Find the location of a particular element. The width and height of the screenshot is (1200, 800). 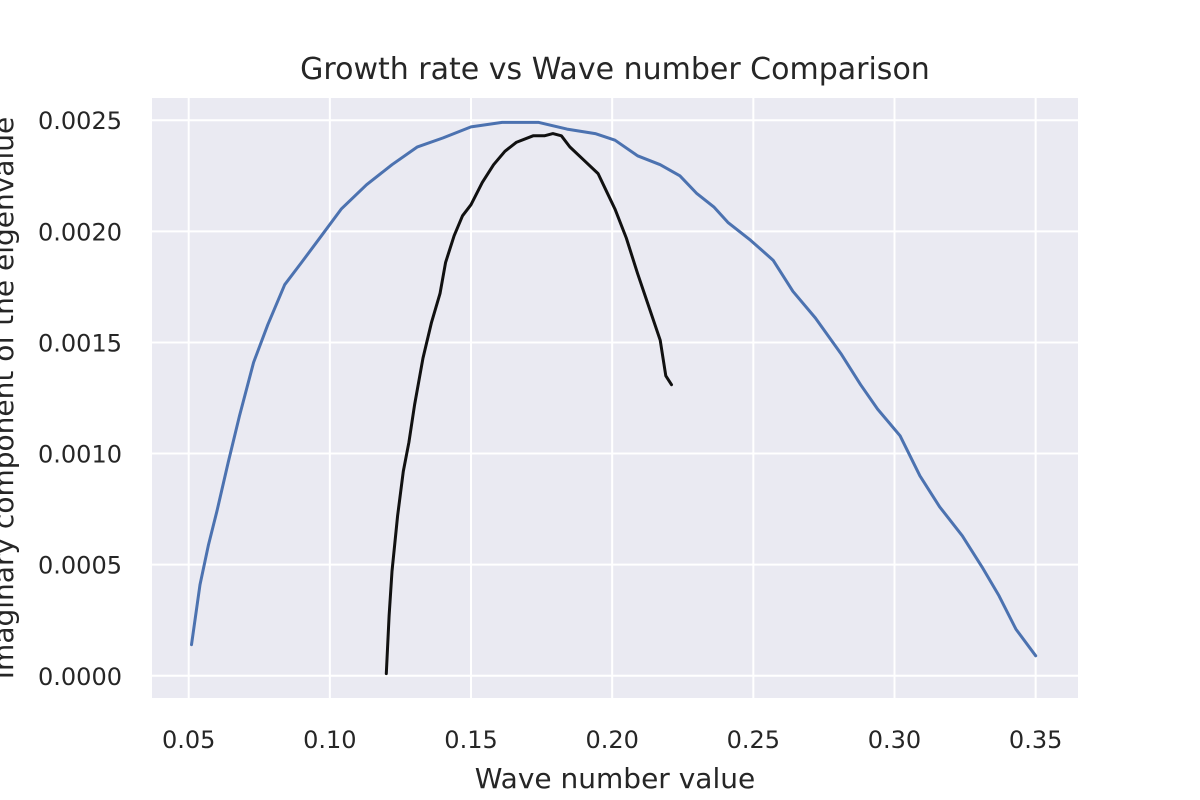

y-tick-label: 0.0000 is located at coordinates (80, 677).